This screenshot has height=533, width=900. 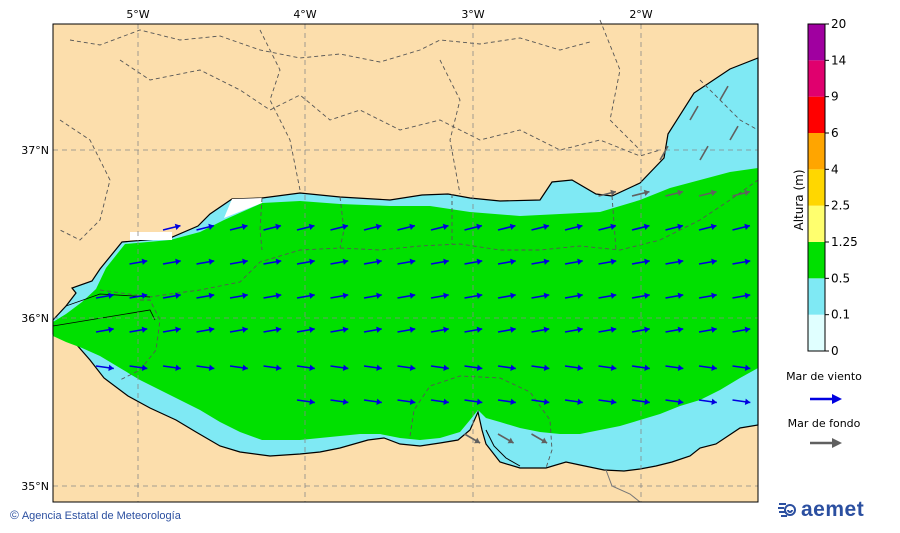 I want to click on colorbar-tick-label: 2.5, so click(x=840, y=206).